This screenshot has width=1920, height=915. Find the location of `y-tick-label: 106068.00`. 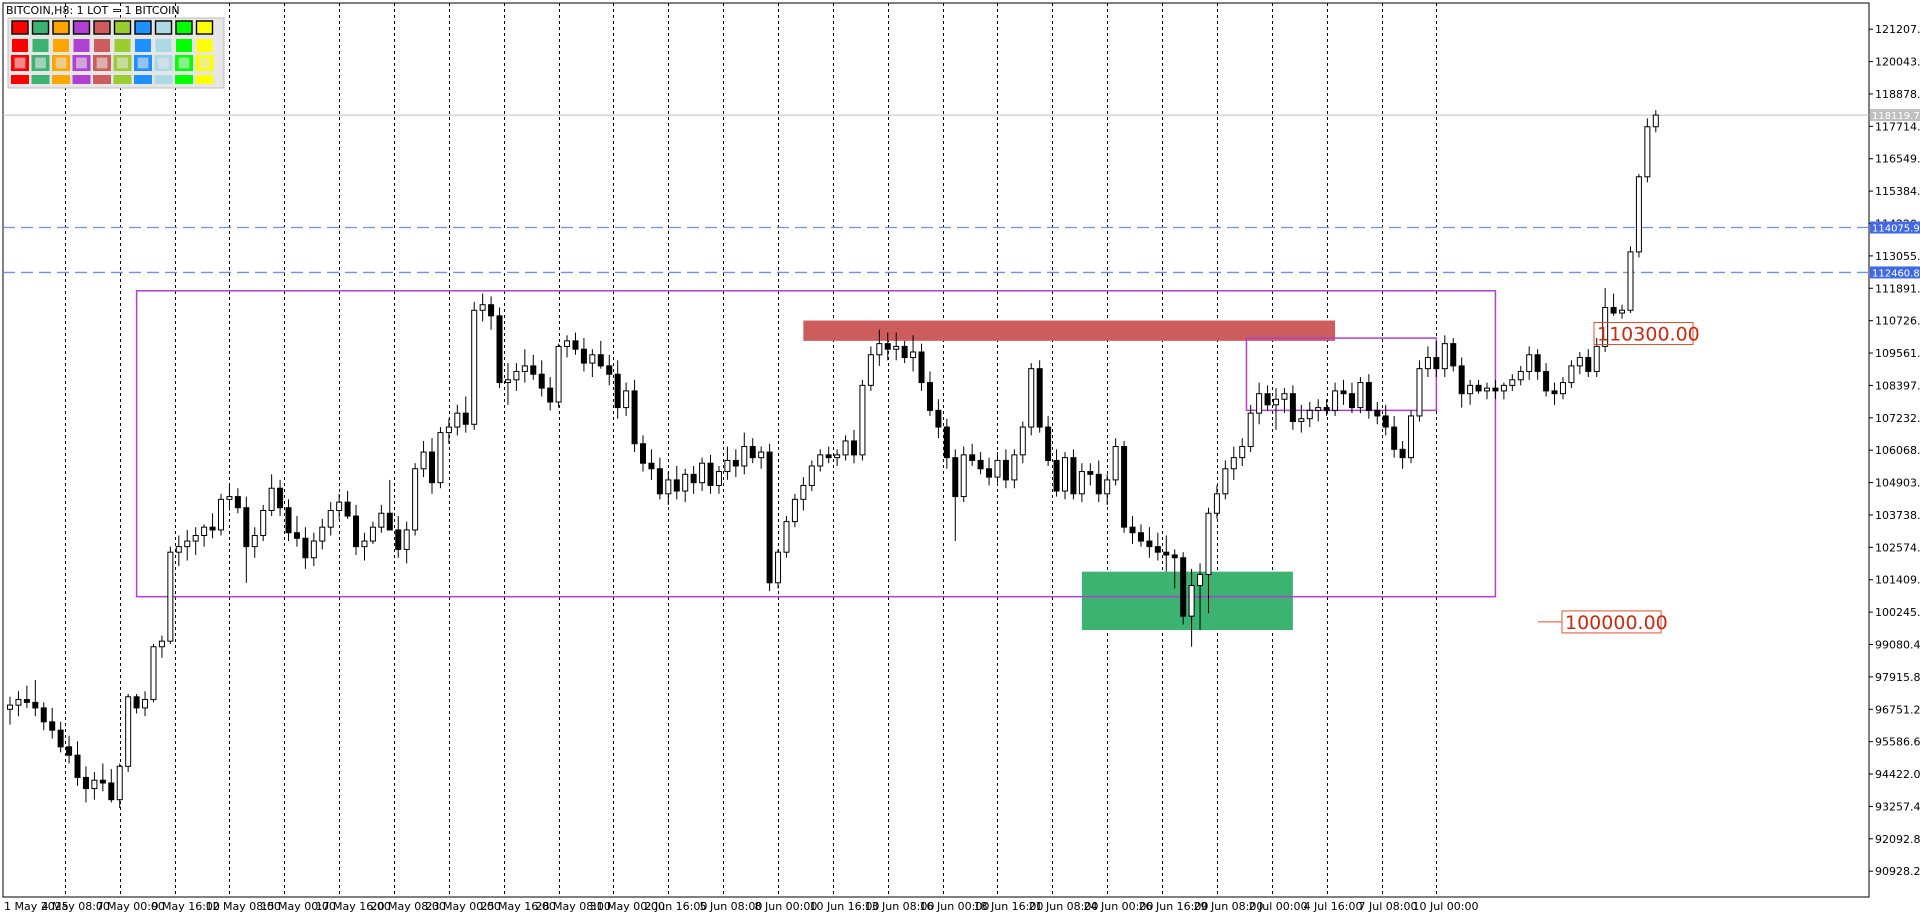

y-tick-label: 106068.00 is located at coordinates (1897, 450).